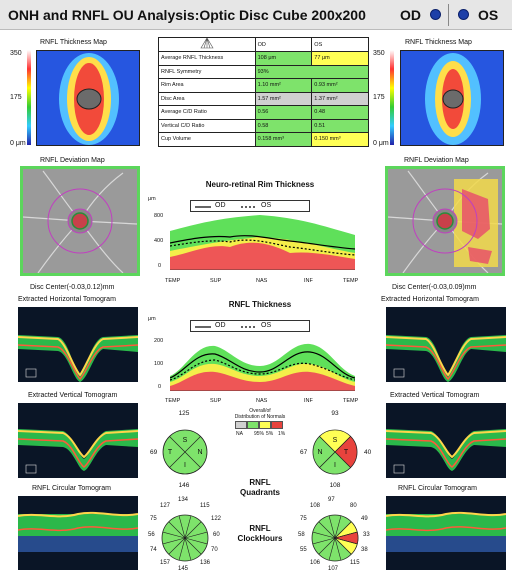  I want to click on os-vertical-tomogram, so click(446, 440).